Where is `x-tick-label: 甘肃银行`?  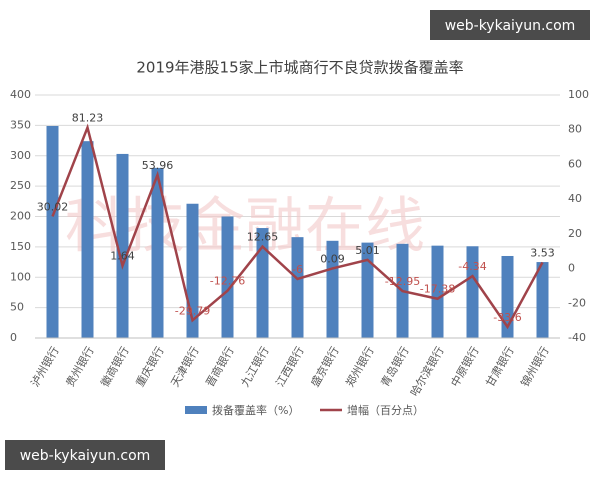
x-tick-label: 甘肃银行 is located at coordinates (500, 366).